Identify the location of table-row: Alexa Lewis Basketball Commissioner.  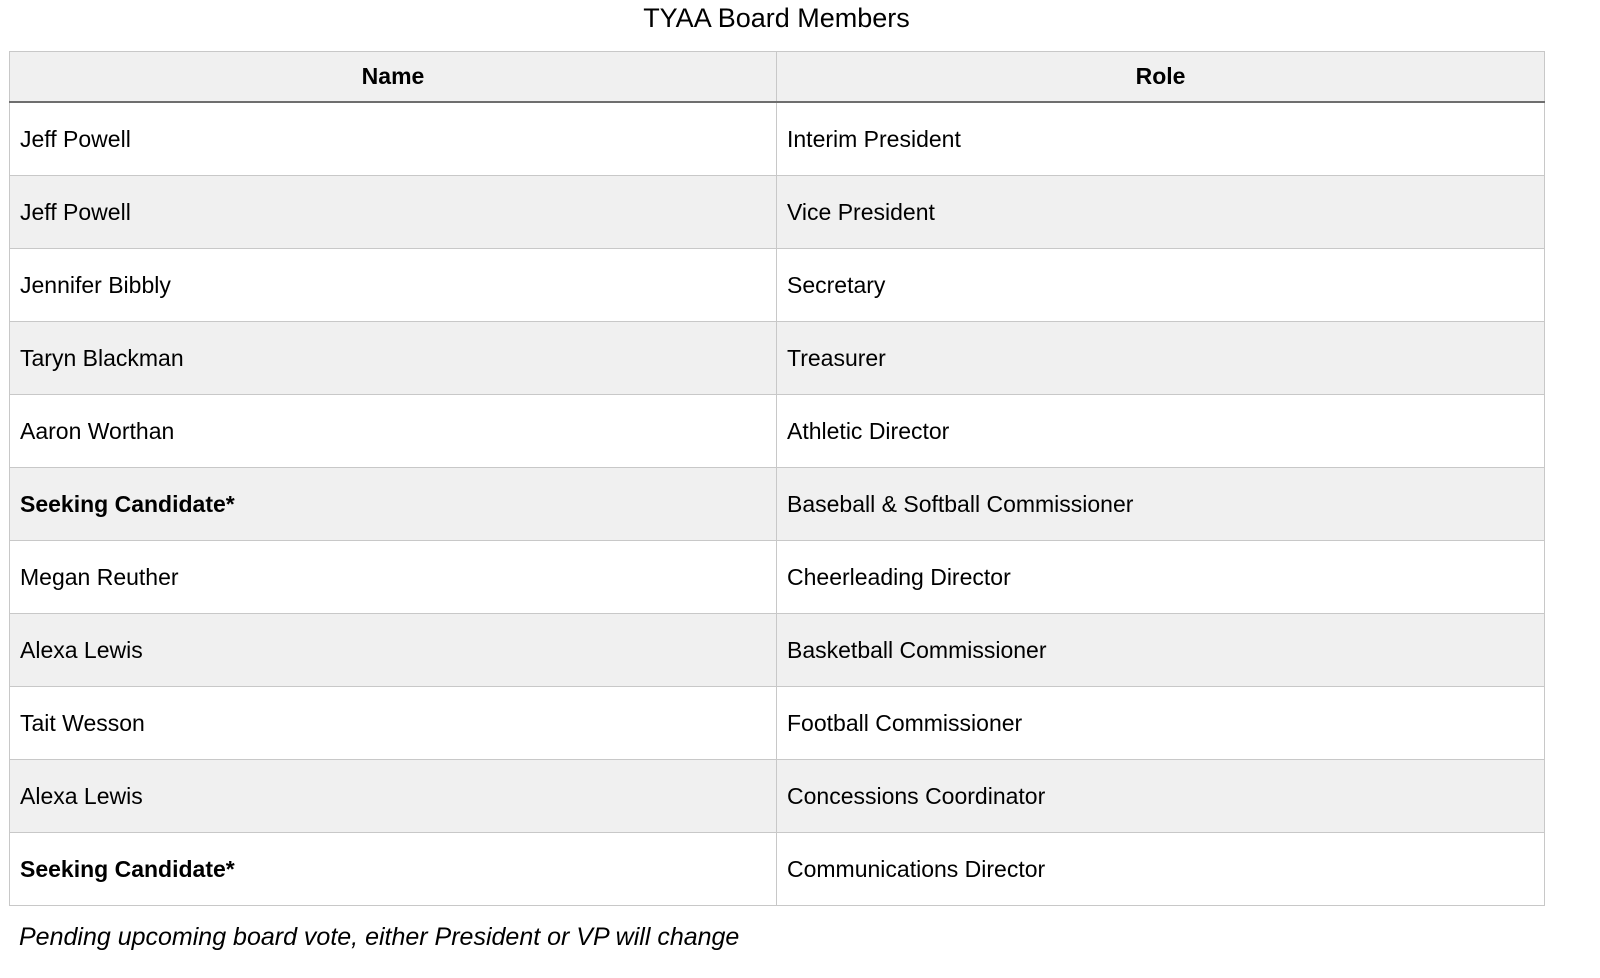
(777, 650).